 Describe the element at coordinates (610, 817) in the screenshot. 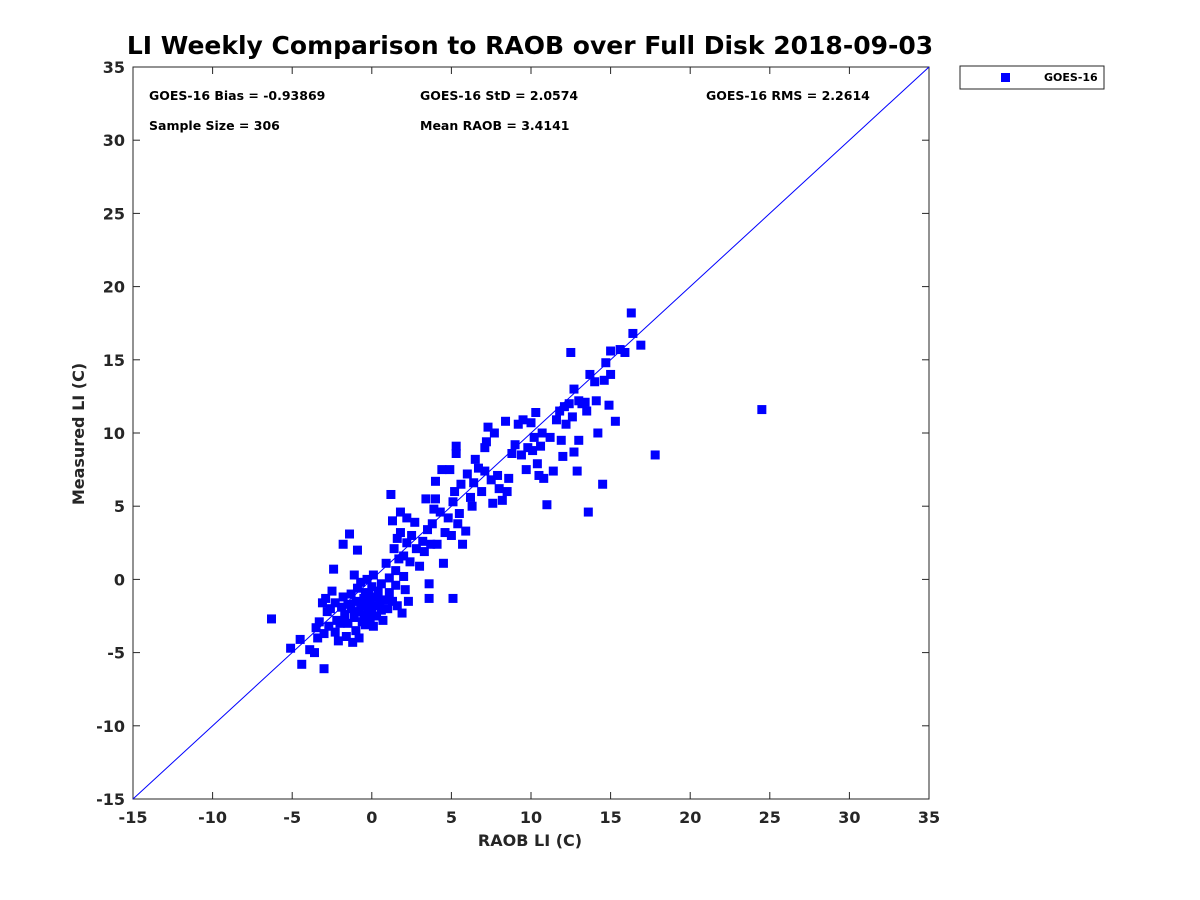

I see `x-tick-label: 15` at that location.